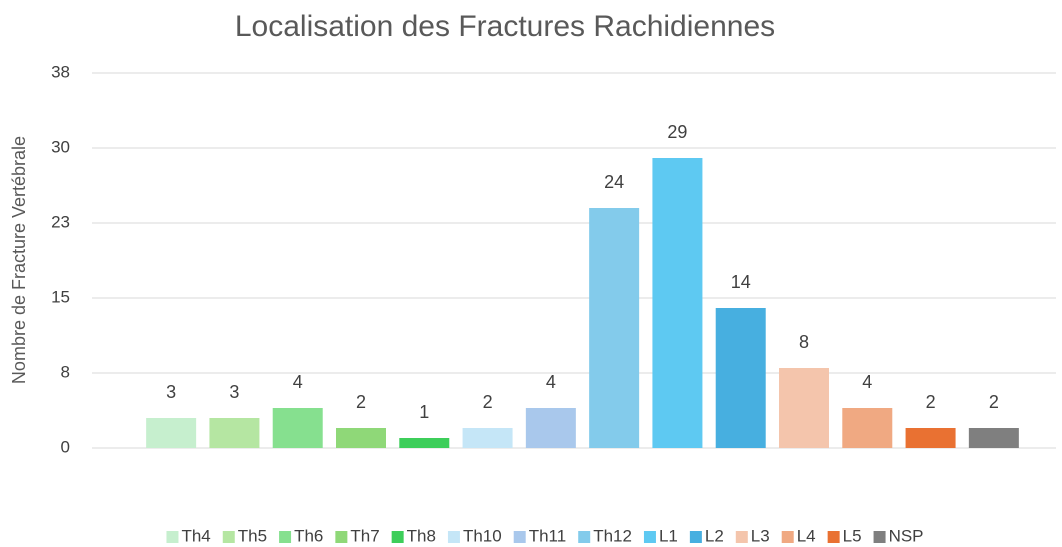  Describe the element at coordinates (482, 535) in the screenshot. I see `legend-label: Th10` at that location.